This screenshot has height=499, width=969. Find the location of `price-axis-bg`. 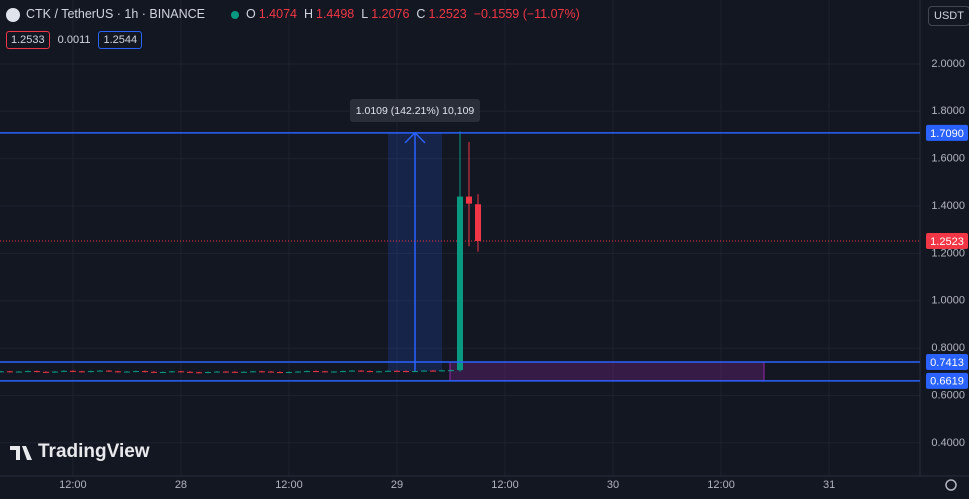

price-axis-bg is located at coordinates (944, 249).